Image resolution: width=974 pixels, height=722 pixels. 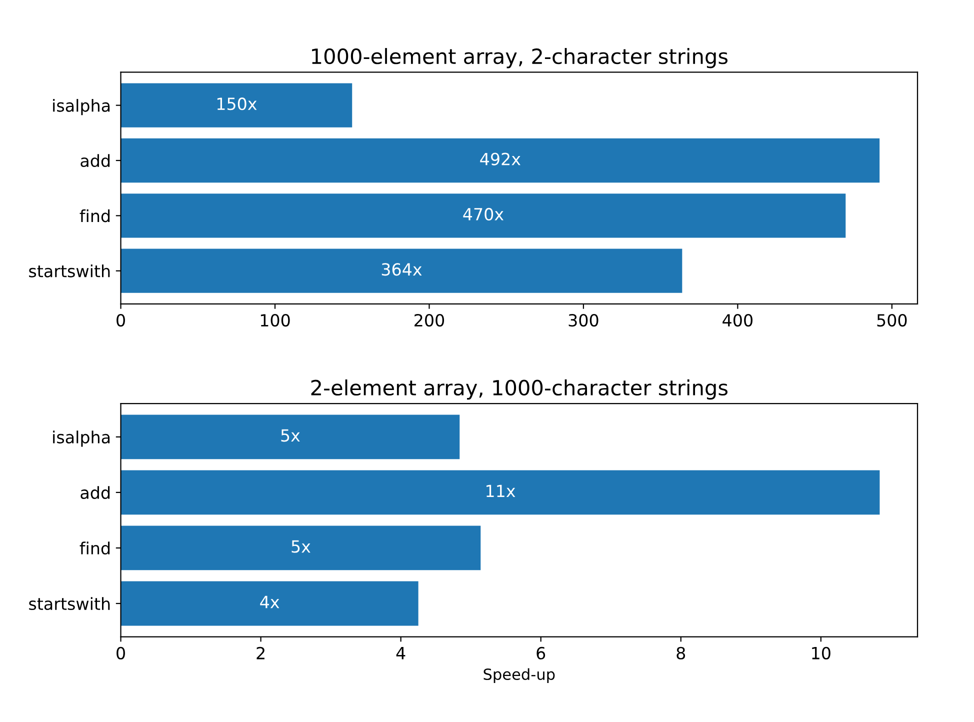 What do you see at coordinates (737, 320) in the screenshot?
I see `x-tick-label: 400` at bounding box center [737, 320].